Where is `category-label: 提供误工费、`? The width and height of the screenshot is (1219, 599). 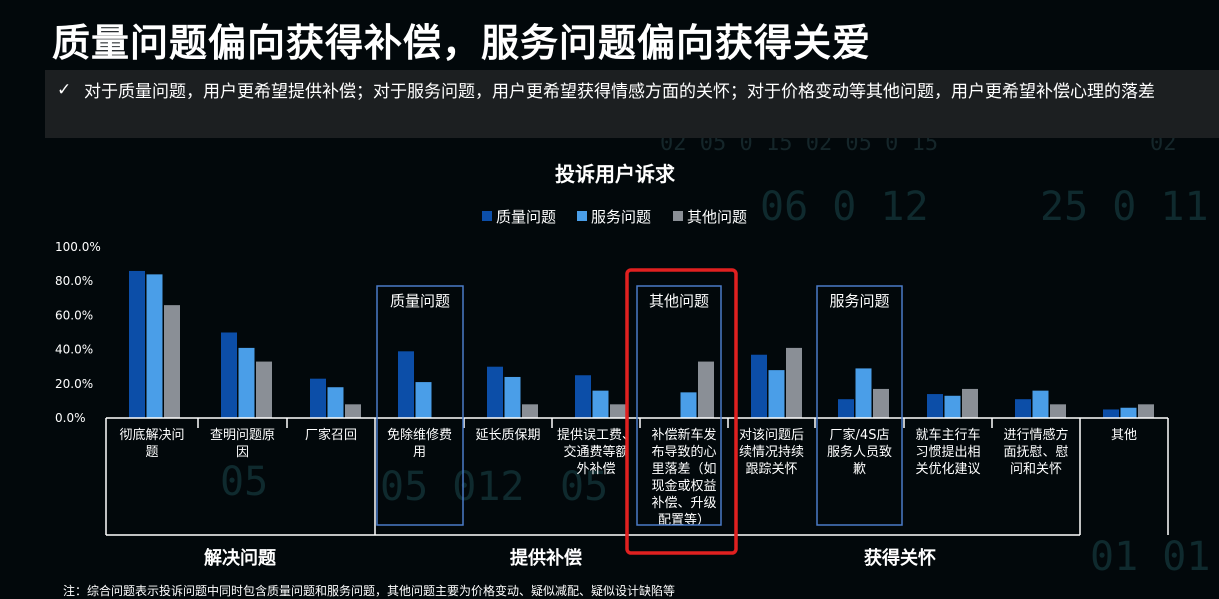 category-label: 提供误工费、 is located at coordinates (596, 435).